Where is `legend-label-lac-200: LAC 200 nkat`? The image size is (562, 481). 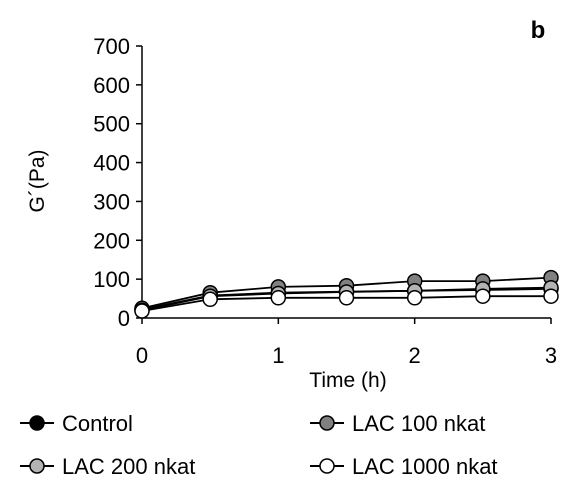 legend-label-lac-200: LAC 200 nkat is located at coordinates (128, 466).